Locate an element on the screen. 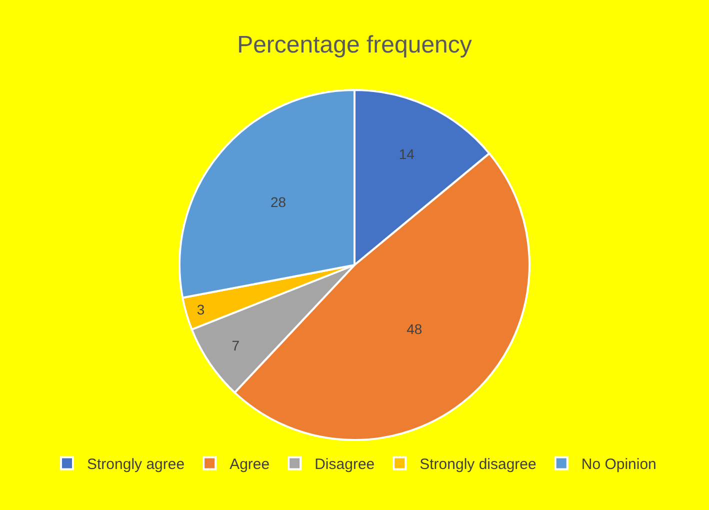 This screenshot has width=709, height=510. data-label: 48 is located at coordinates (414, 328).